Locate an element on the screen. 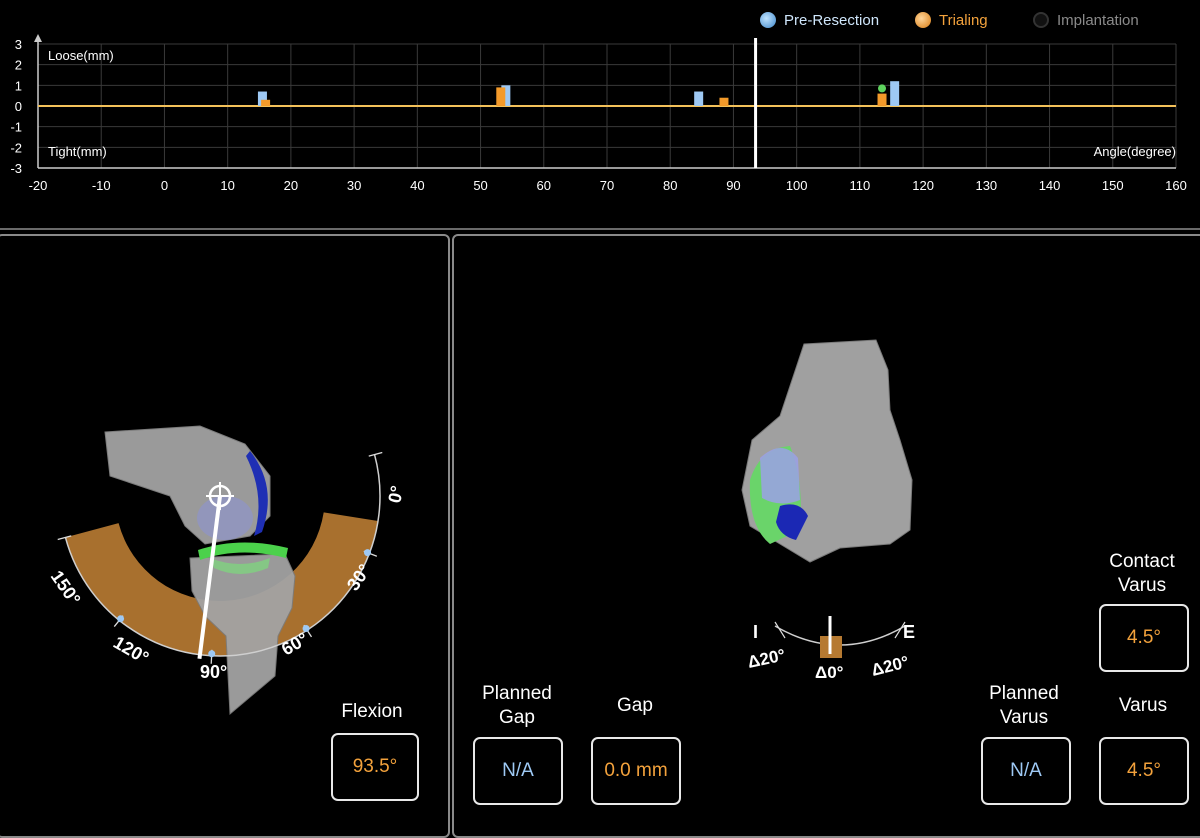 The height and width of the screenshot is (838, 1200). pending-icon is located at coordinates (1041, 20).